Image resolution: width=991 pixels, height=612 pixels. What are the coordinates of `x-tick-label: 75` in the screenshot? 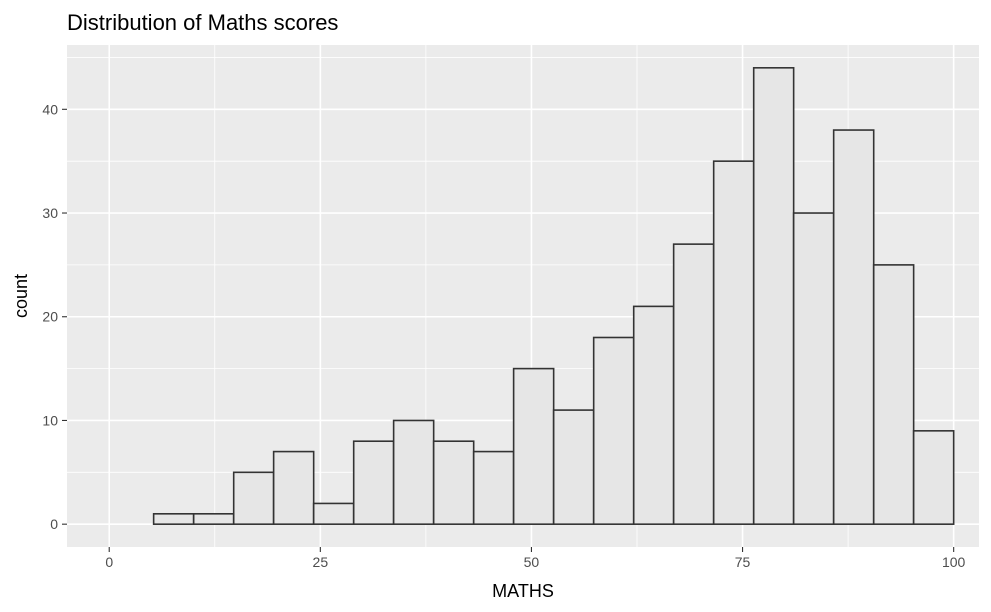 It's located at (743, 562).